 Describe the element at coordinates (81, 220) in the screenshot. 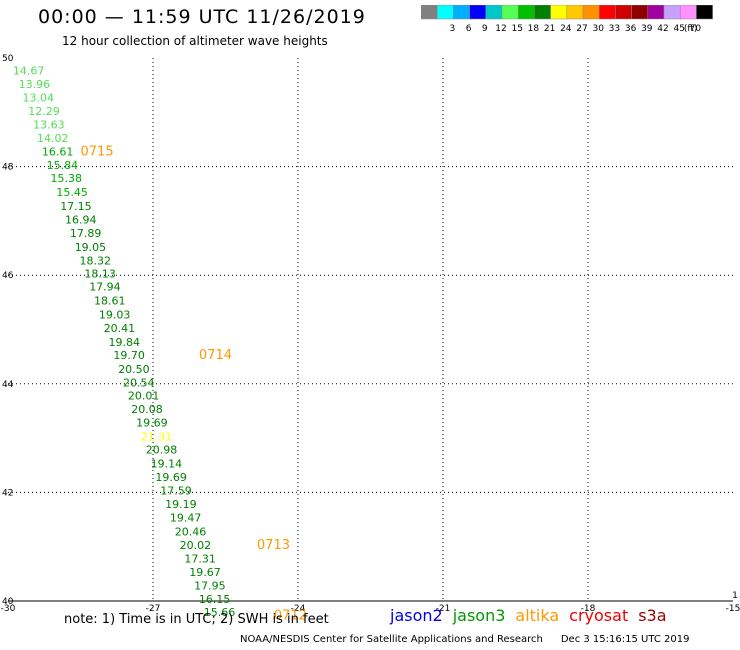

I see `swh-value-label: 16.94` at that location.